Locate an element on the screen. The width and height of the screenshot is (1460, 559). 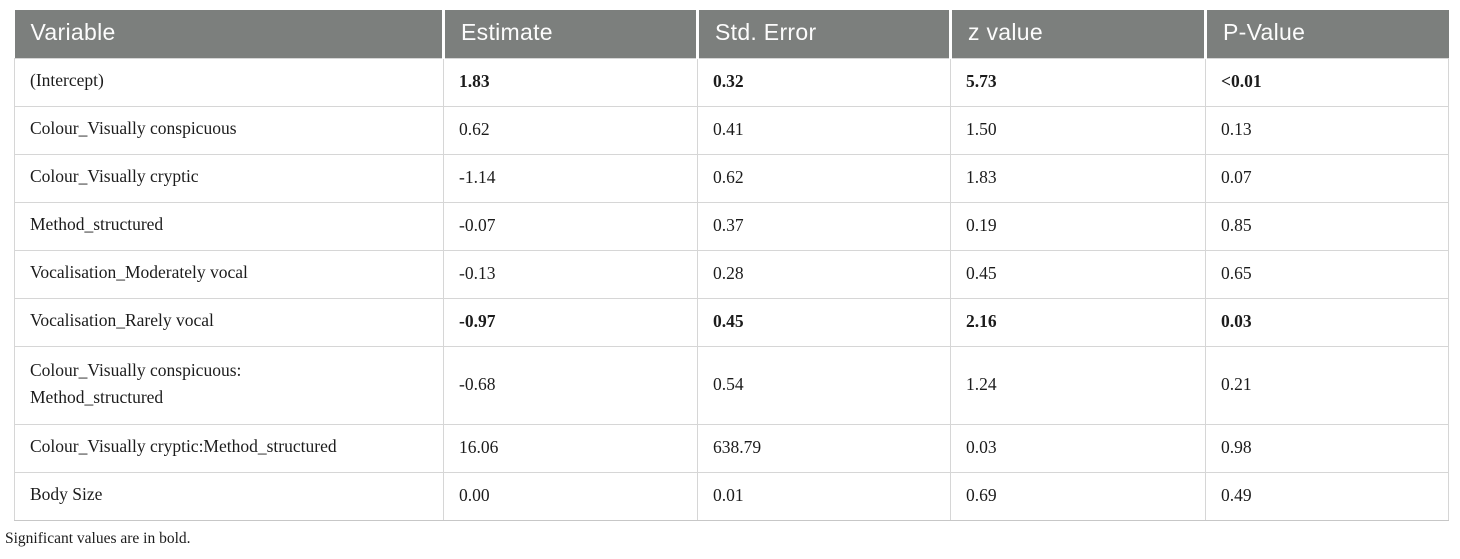
cell-estimate: 16.06 is located at coordinates (570, 448).